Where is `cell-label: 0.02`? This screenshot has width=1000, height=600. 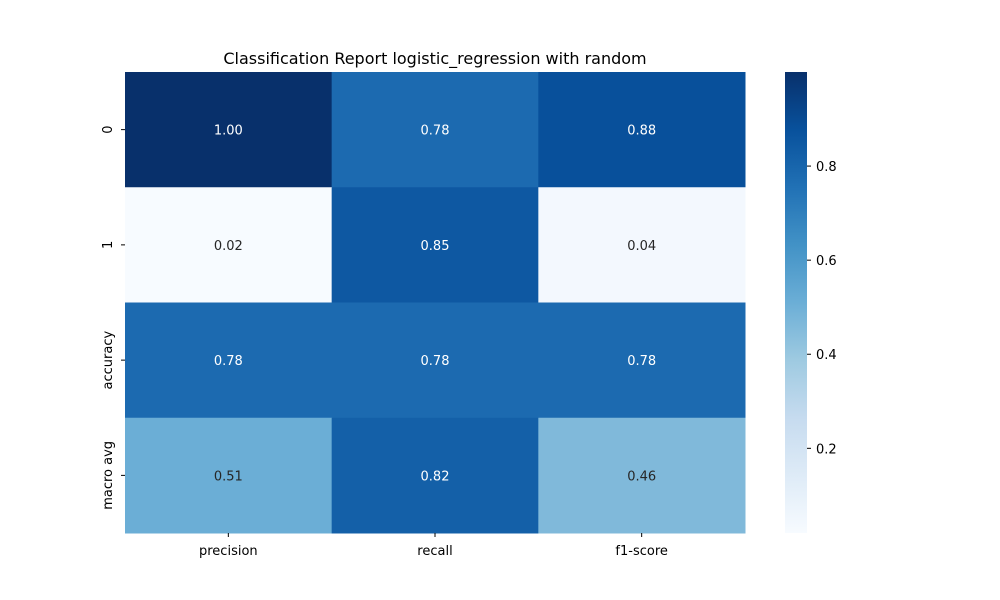 cell-label: 0.02 is located at coordinates (228, 246).